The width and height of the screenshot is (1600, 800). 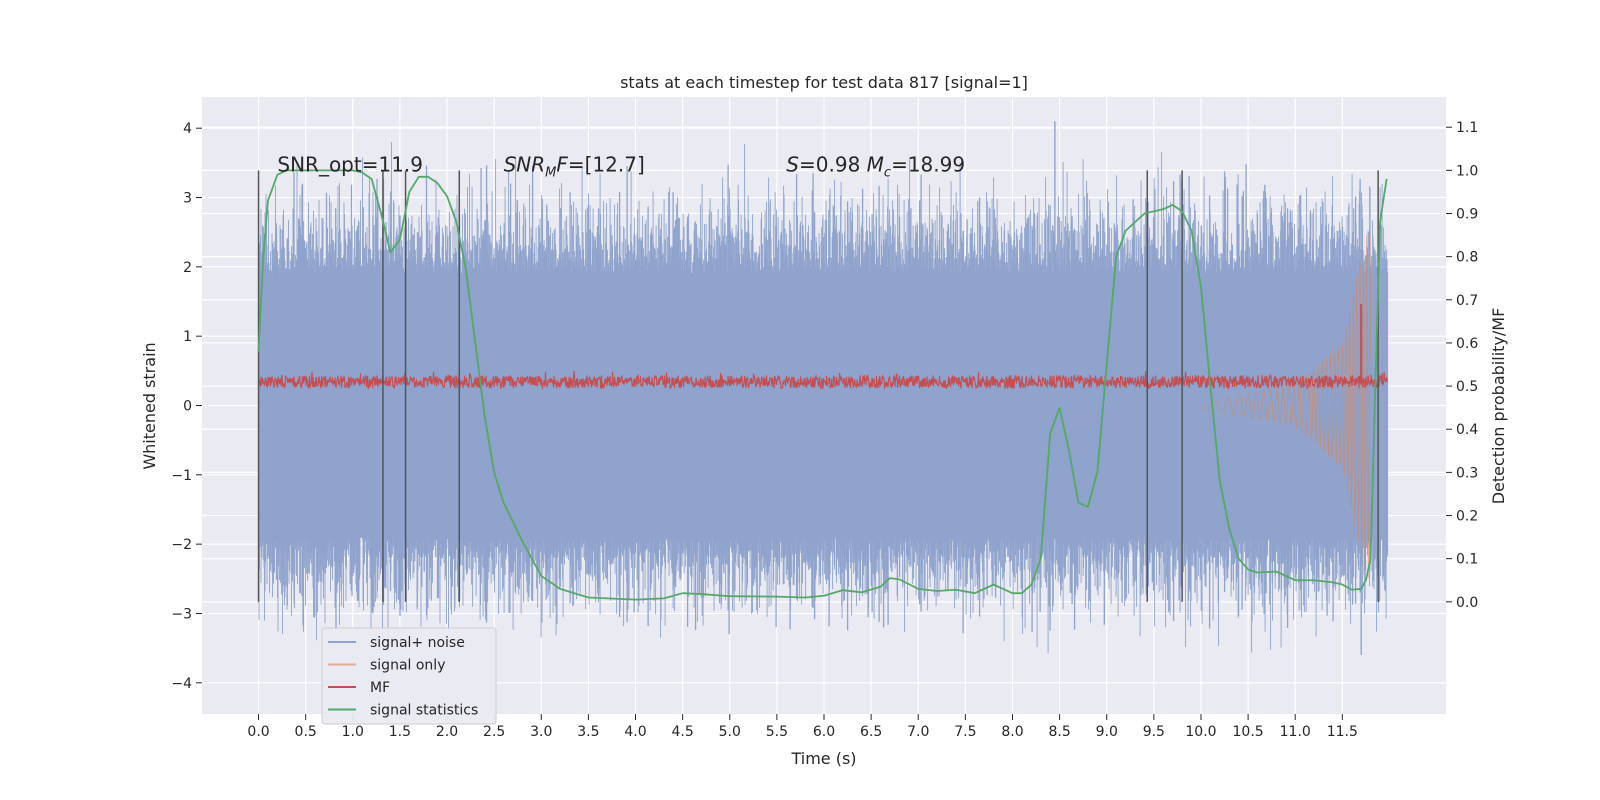 What do you see at coordinates (1467, 430) in the screenshot?
I see `y2-tick-label-7: 0.4` at bounding box center [1467, 430].